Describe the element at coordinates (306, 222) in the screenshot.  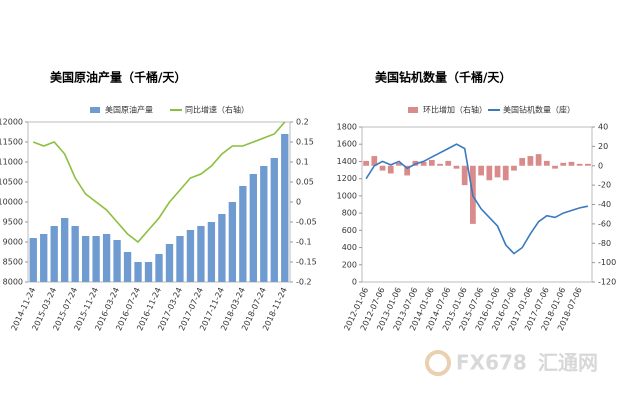
I see `y2-tick-label: -0.05` at that location.